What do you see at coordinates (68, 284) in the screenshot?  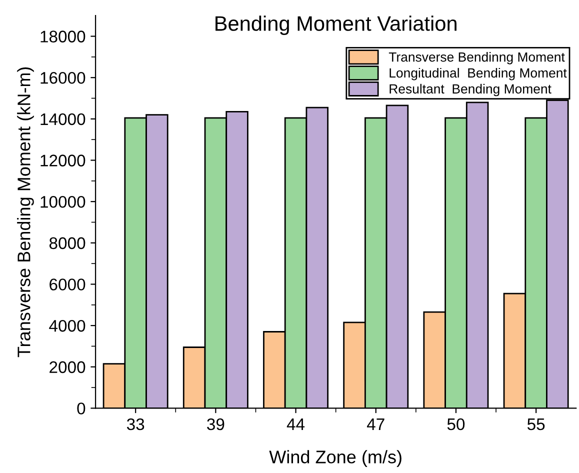 I see `y-tick-label: 6000` at bounding box center [68, 284].